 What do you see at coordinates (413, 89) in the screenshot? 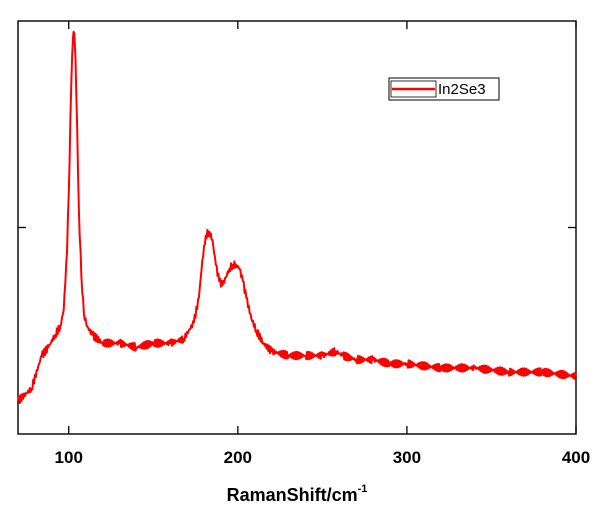
I see `legend-swatch-frame` at bounding box center [413, 89].